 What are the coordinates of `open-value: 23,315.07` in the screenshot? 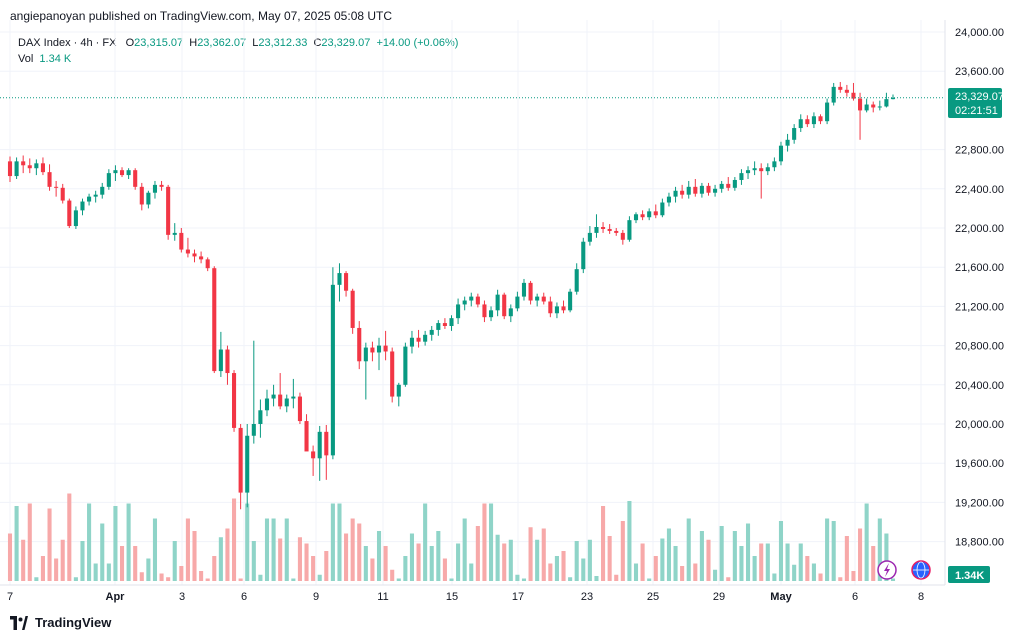 It's located at (159, 43).